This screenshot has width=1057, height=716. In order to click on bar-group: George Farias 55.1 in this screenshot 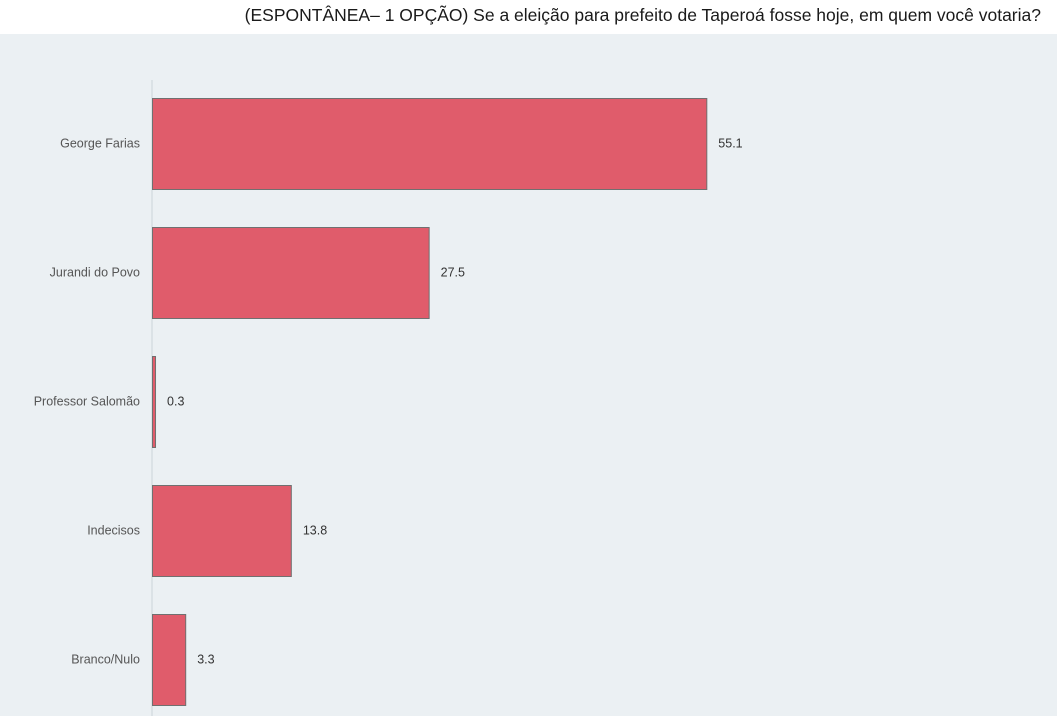, I will do `click(401, 144)`.